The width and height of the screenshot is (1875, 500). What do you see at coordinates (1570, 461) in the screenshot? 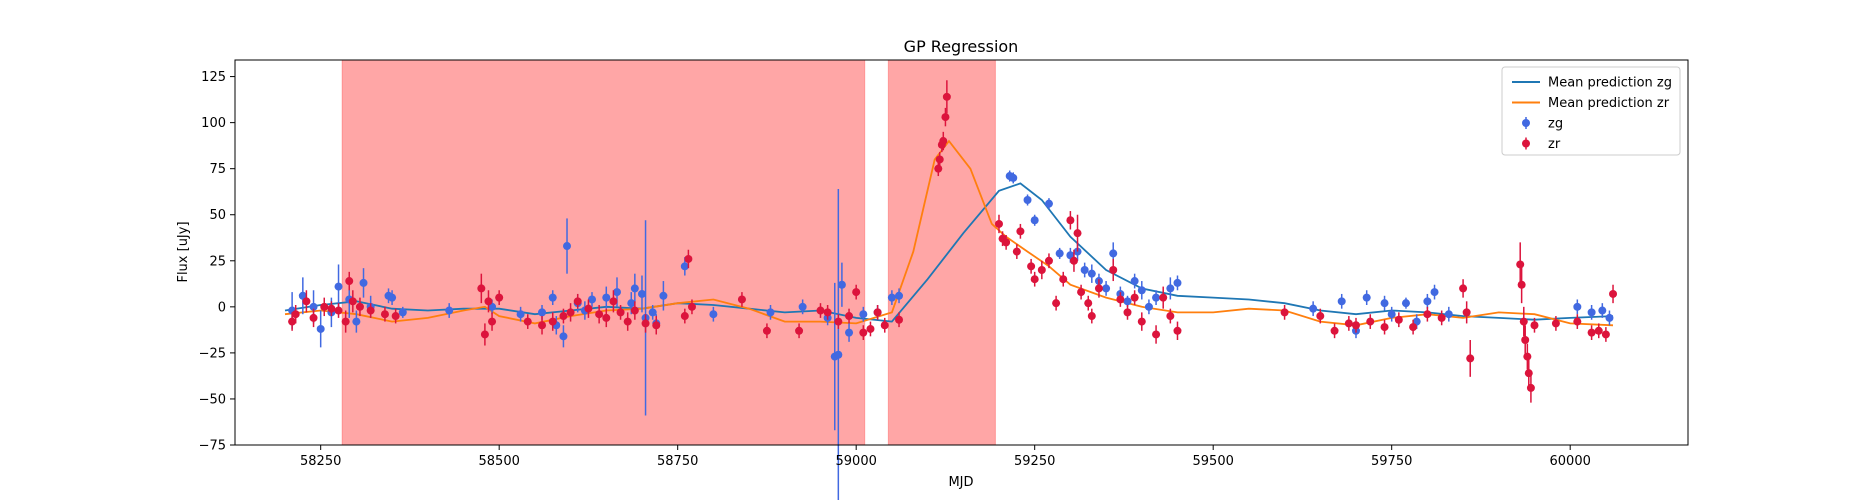
I see `x-tick-label: 60000` at bounding box center [1570, 461].